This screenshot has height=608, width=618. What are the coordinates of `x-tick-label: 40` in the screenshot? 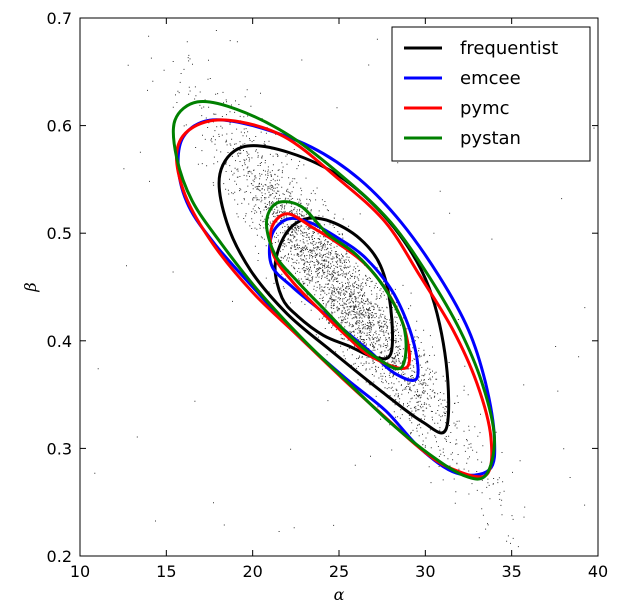 It's located at (598, 571).